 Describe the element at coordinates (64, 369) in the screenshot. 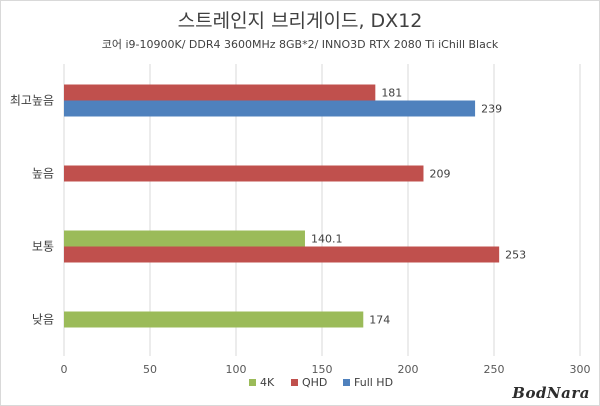

I see `x-tick-label: 0` at that location.